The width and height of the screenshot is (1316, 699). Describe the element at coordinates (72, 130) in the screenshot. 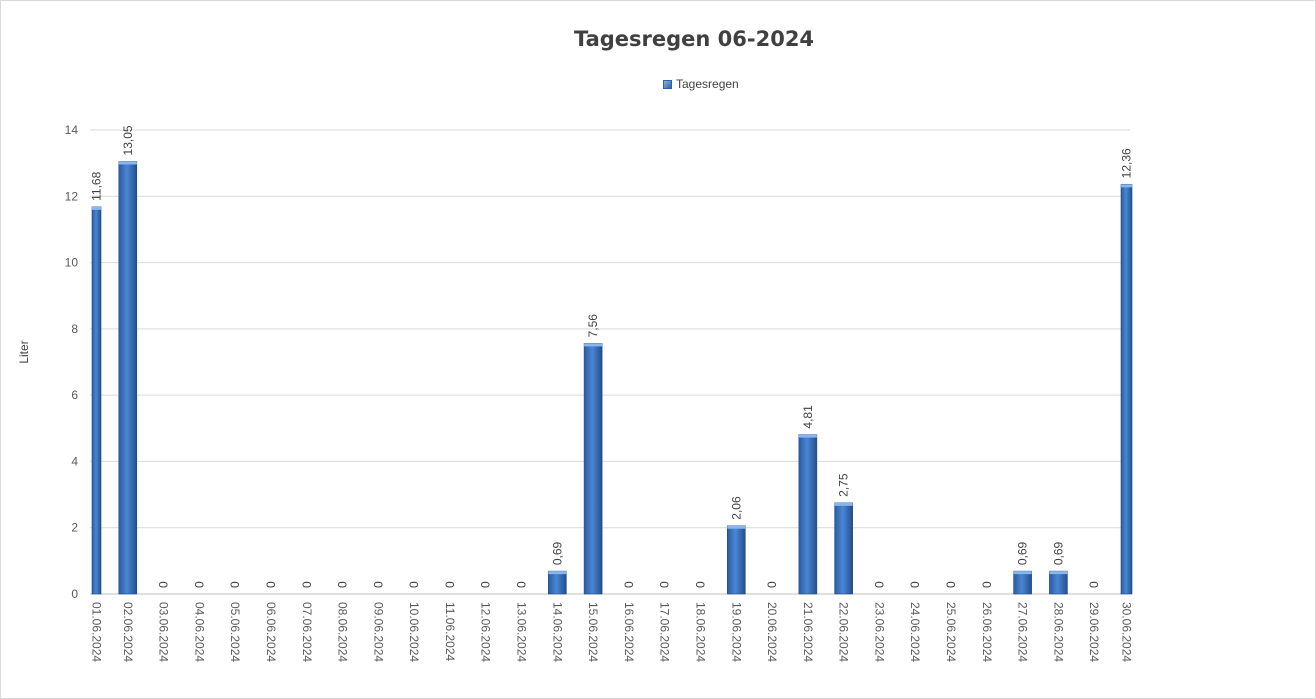

I see `y-tick-label-14: 14` at that location.